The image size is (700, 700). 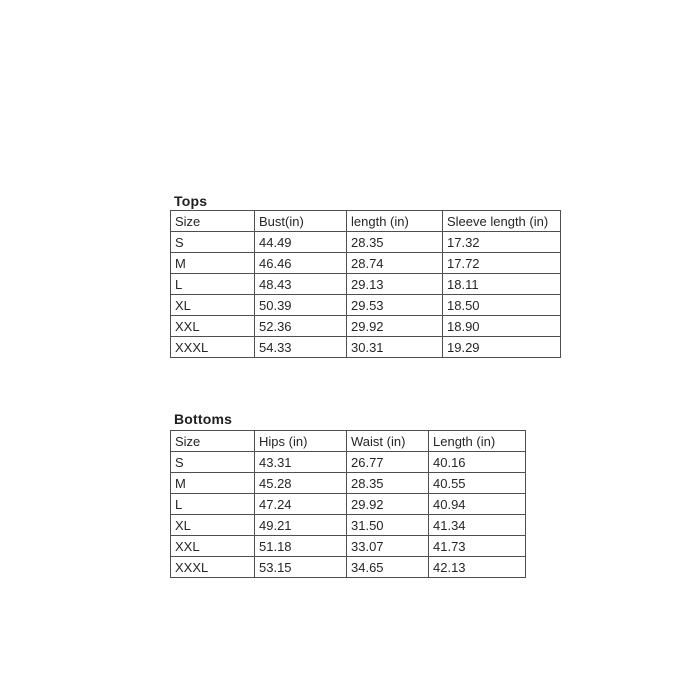 I want to click on bottoms-section-title: Bottoms, so click(x=203, y=419).